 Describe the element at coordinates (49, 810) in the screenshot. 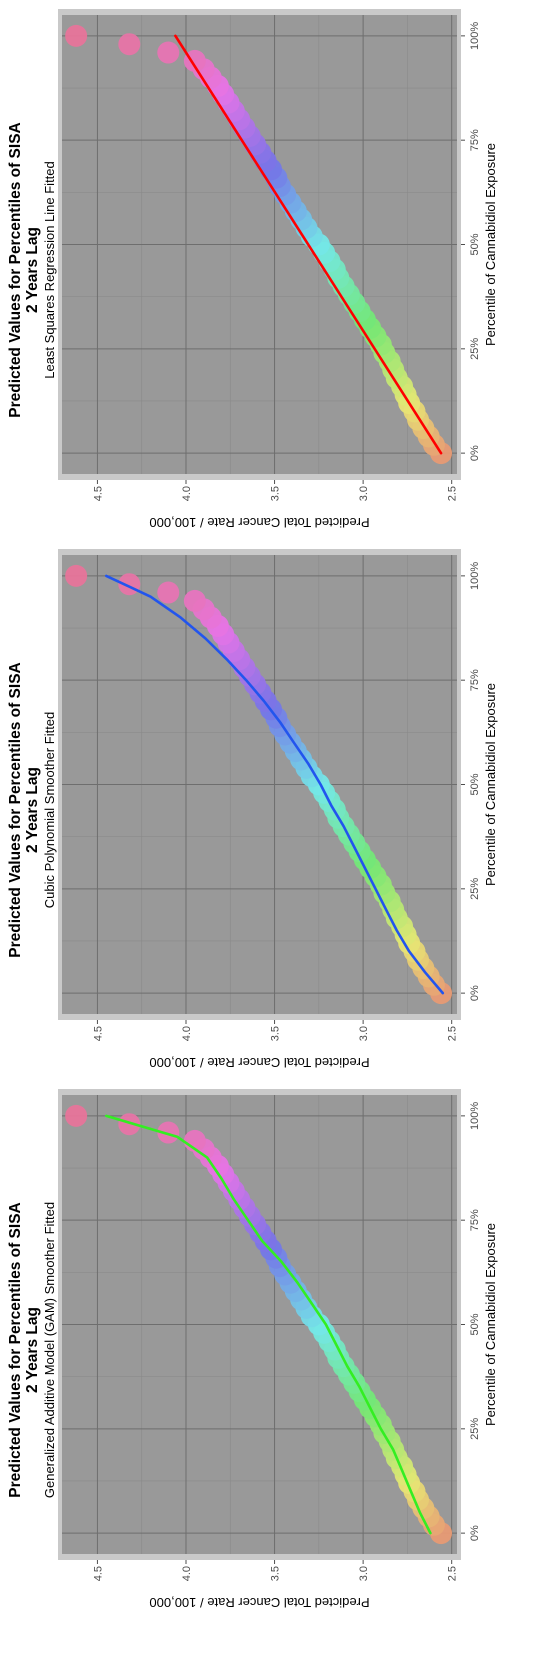

I see `chart-subtitle: Cubic Polynomial Smoother Fitted` at that location.